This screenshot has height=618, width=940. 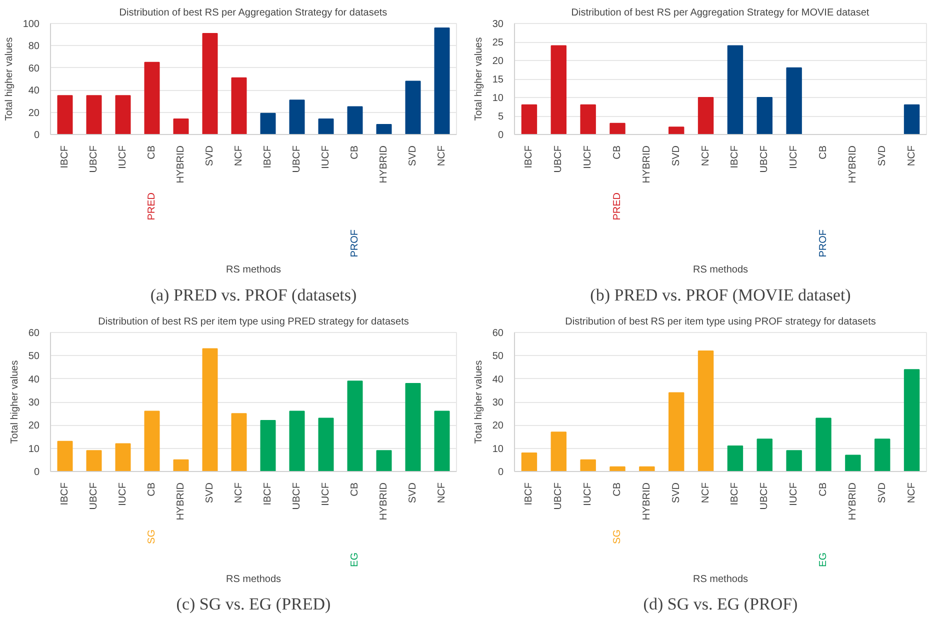 I want to click on chart-title: Distribution of best RS per item type using PROF strategy for datasets, so click(x=720, y=322).